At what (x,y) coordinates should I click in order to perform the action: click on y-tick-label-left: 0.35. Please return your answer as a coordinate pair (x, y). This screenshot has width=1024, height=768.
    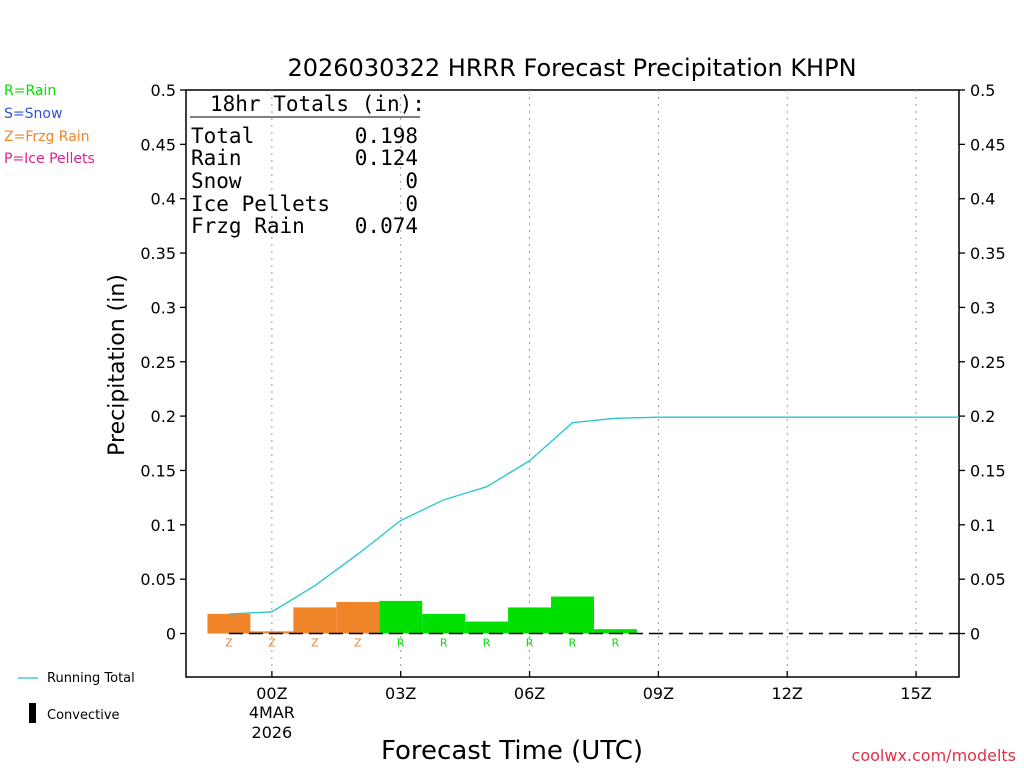
    Looking at the image, I should click on (158, 253).